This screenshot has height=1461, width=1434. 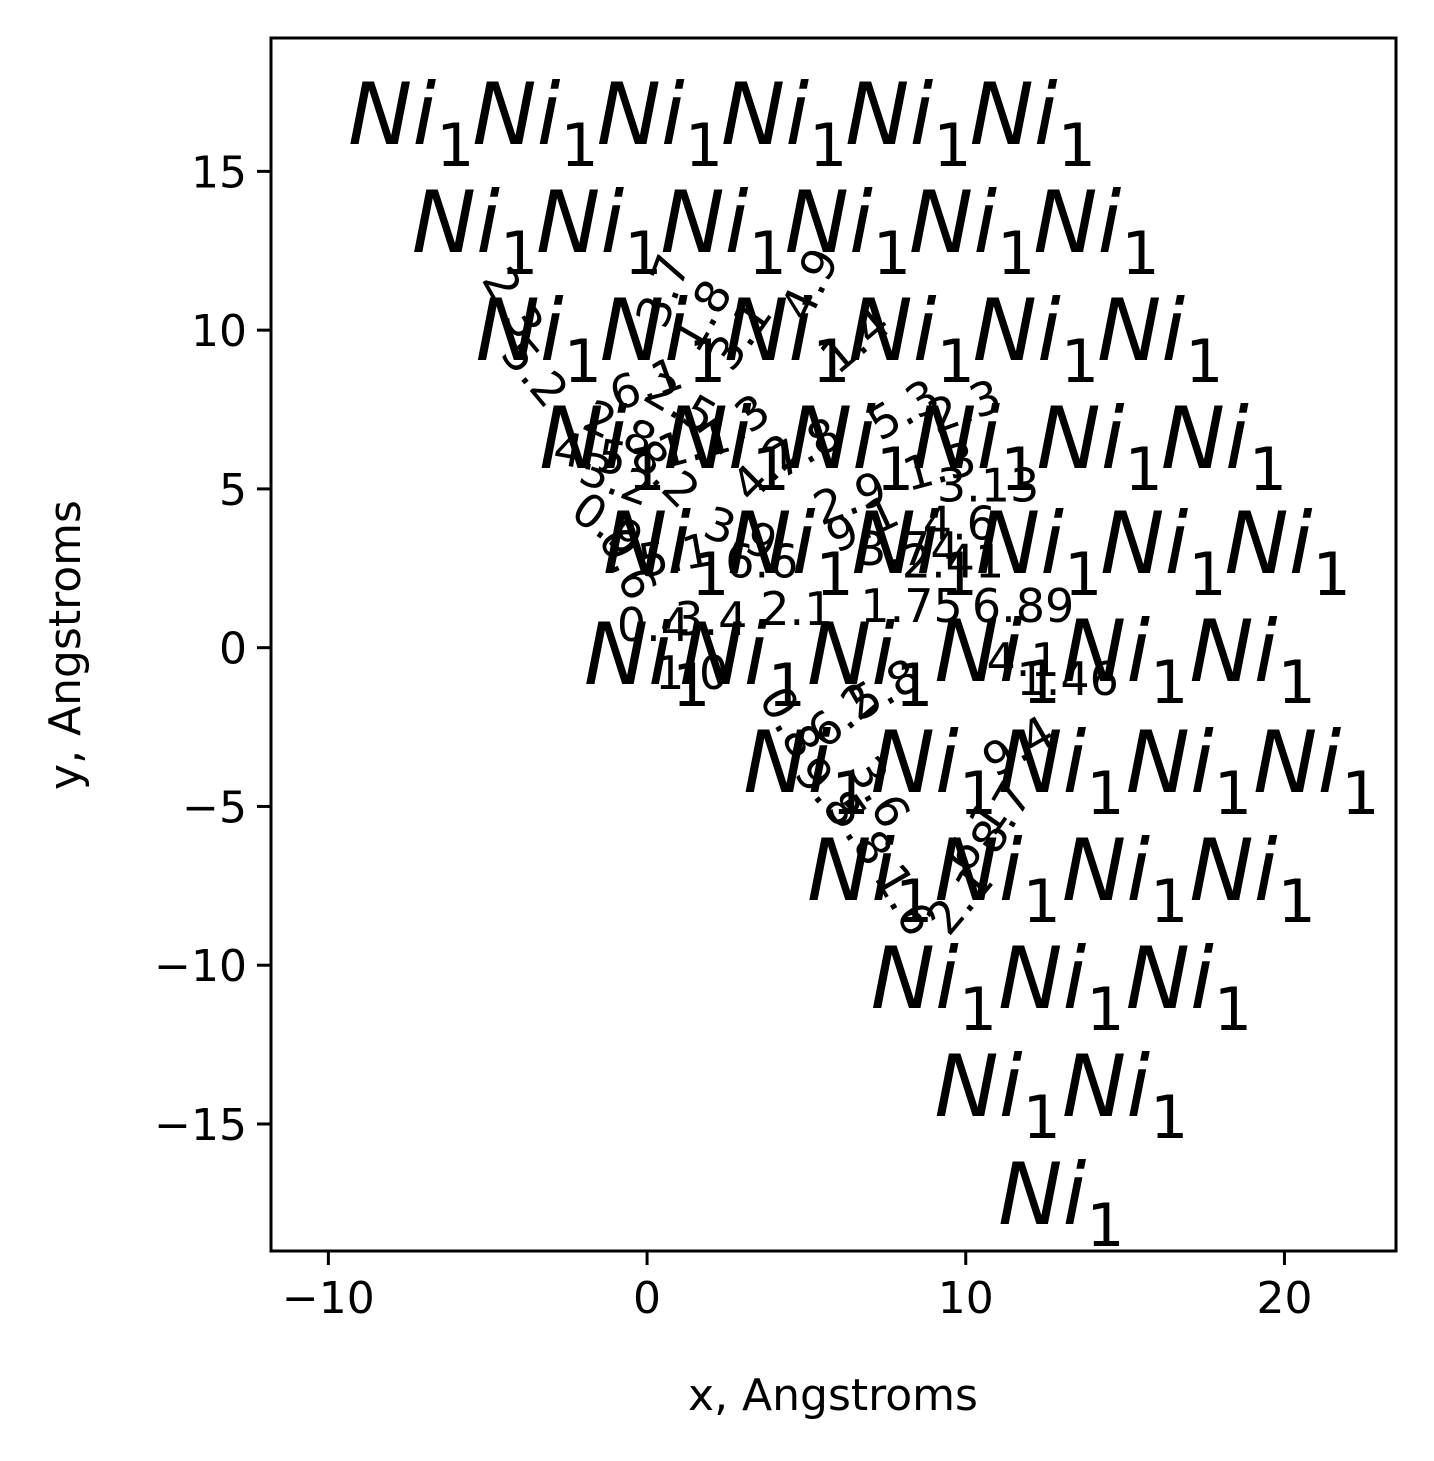 What do you see at coordinates (219, 331) in the screenshot?
I see `y-tick-label: 10` at bounding box center [219, 331].